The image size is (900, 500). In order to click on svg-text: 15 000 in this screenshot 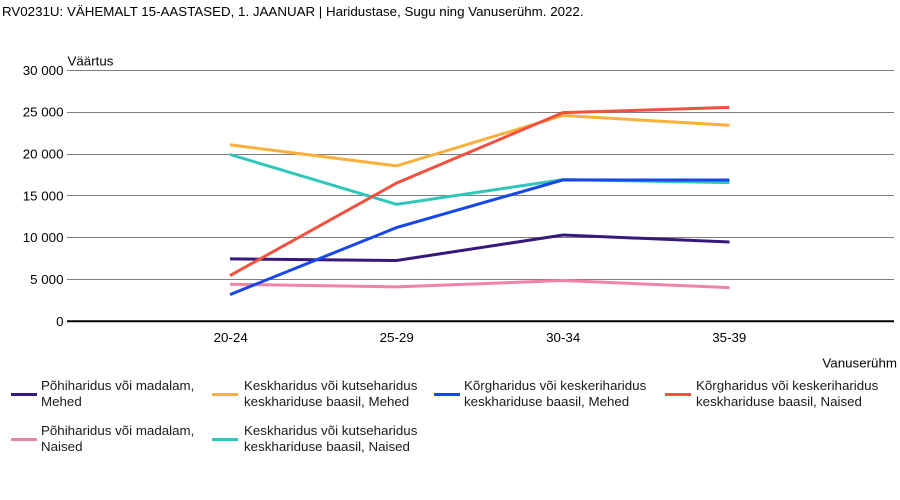, I will do `click(43, 195)`.